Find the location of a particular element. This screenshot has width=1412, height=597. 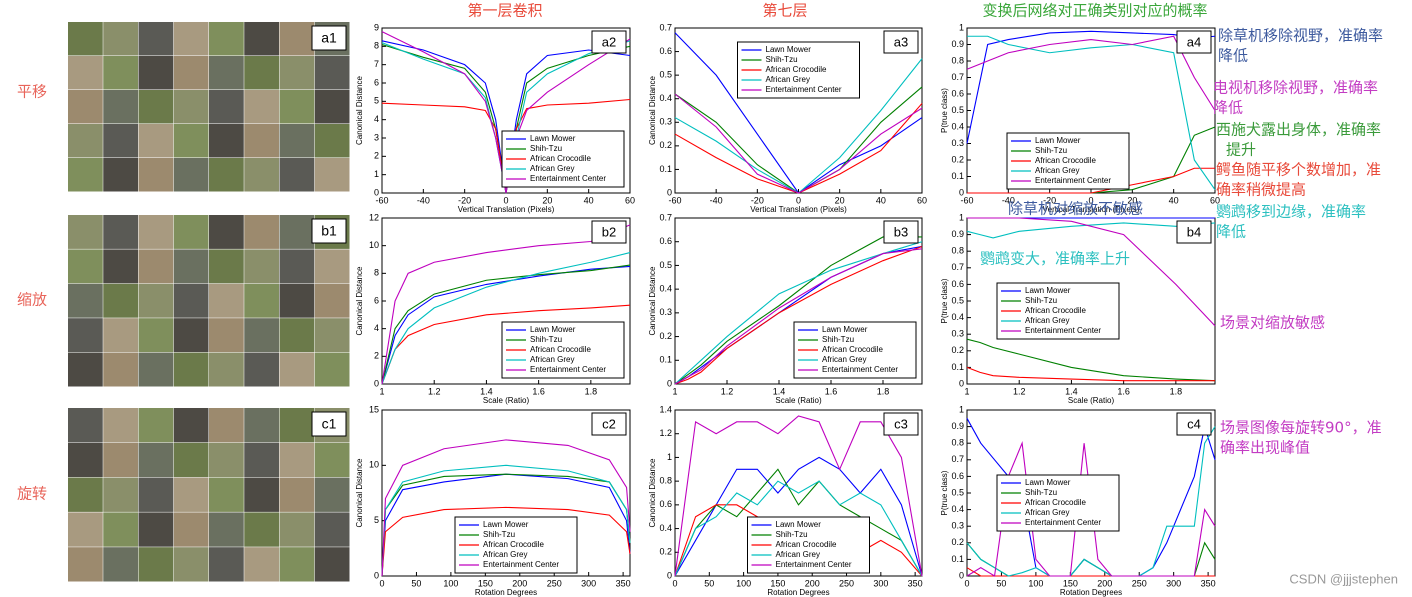

annotation: 确率出现峰值 is located at coordinates (1265, 448).